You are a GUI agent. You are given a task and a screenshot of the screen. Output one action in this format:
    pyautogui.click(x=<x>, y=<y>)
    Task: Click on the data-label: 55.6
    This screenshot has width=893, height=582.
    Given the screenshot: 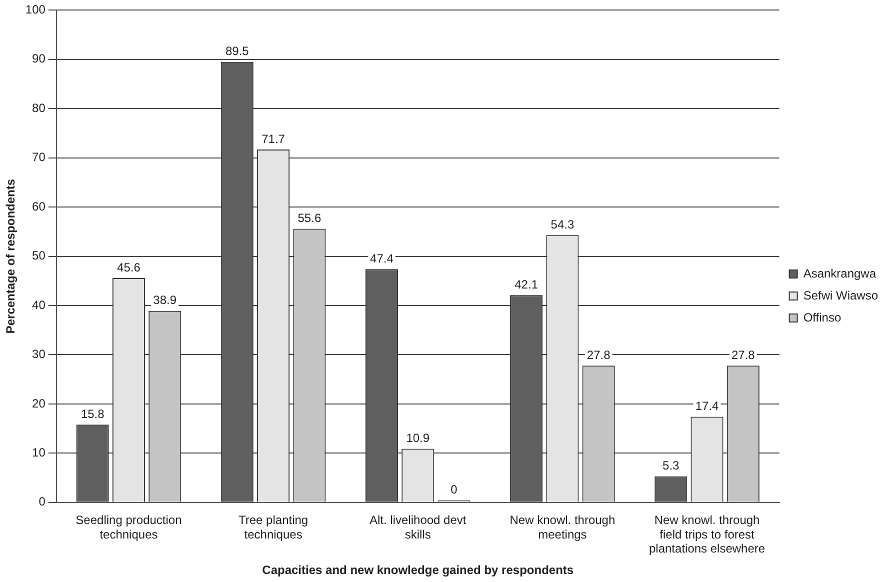 What is the action you would take?
    pyautogui.click(x=310, y=218)
    